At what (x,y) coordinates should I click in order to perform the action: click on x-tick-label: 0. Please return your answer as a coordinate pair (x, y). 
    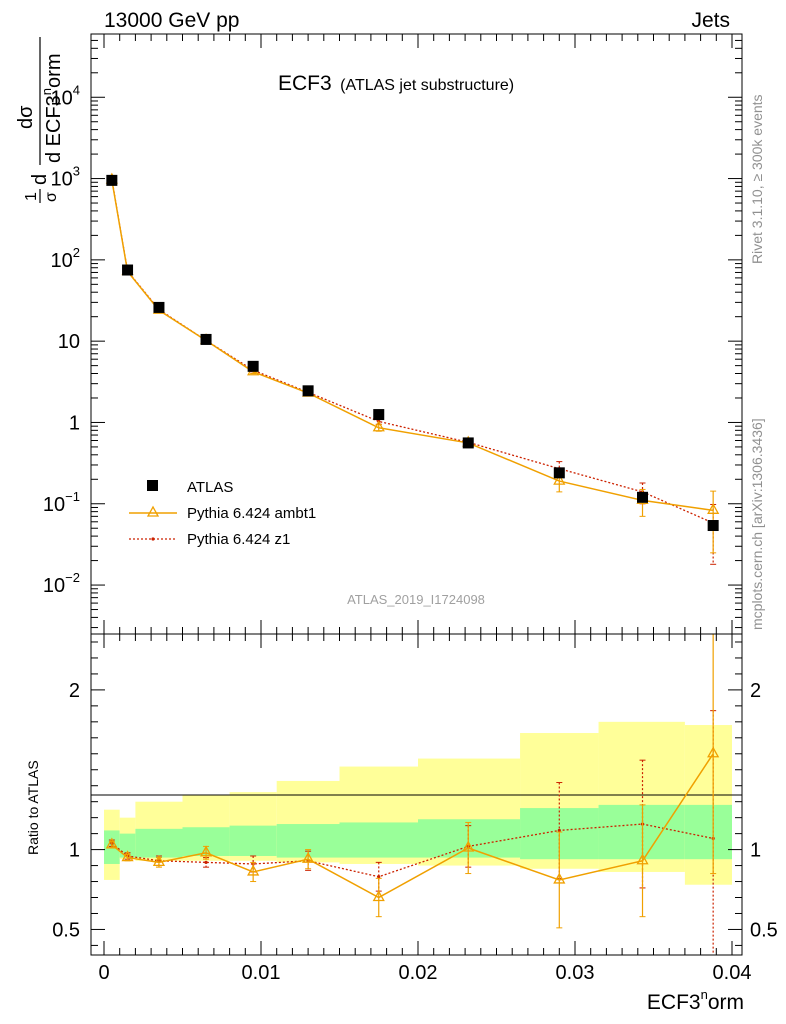
    Looking at the image, I should click on (103, 973).